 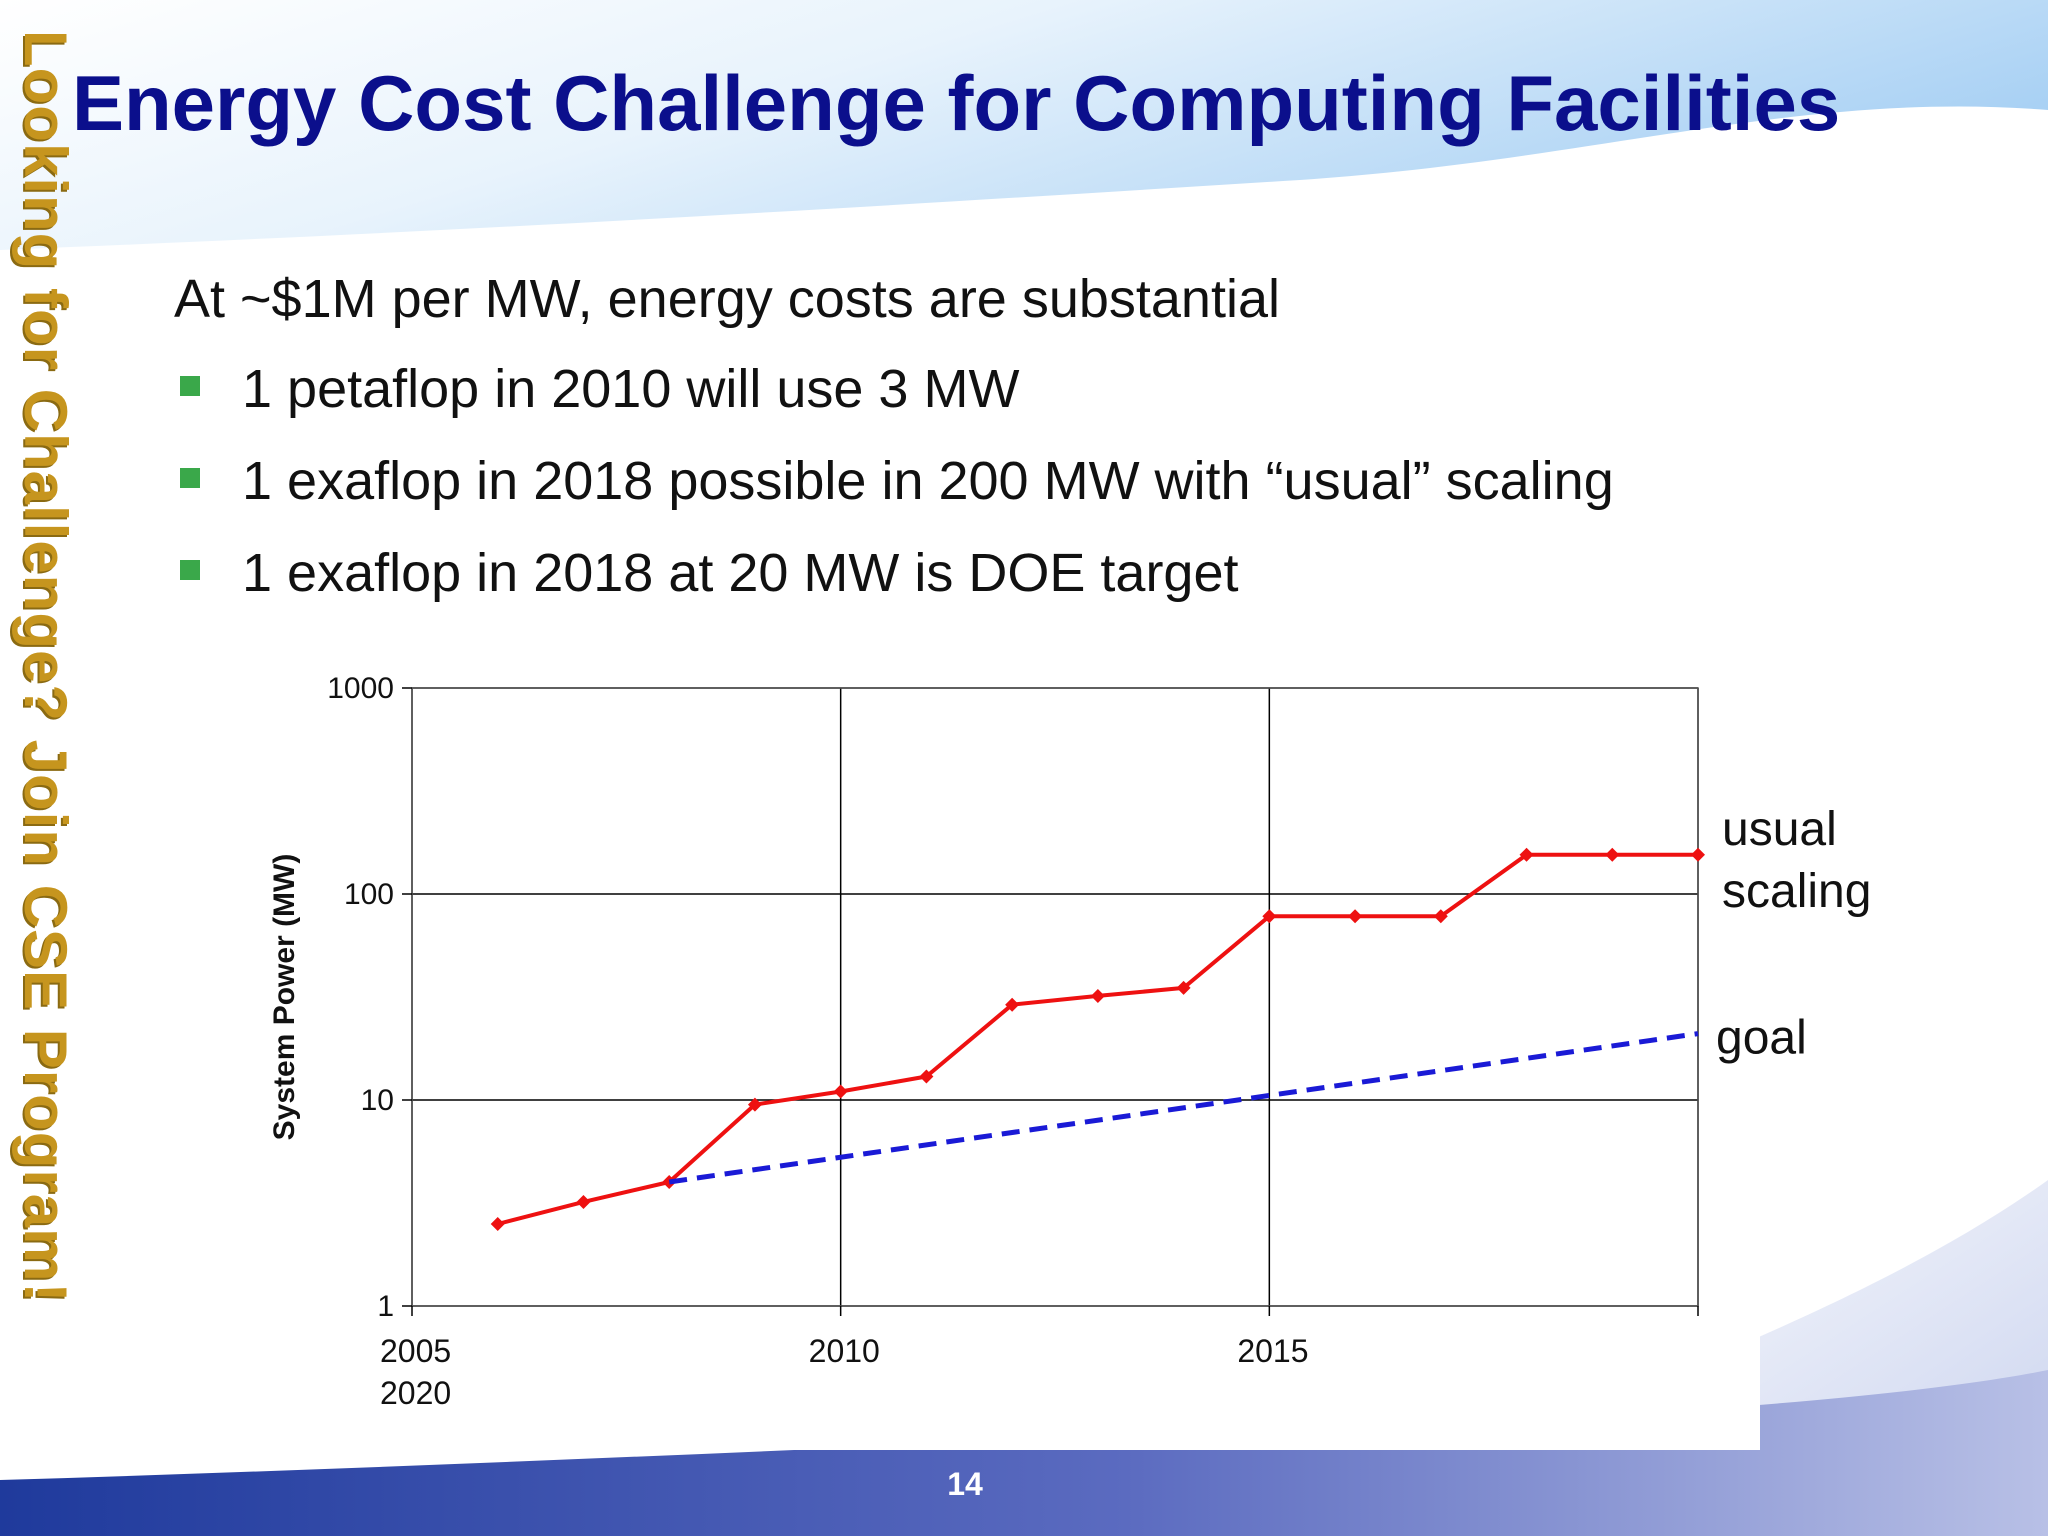 What do you see at coordinates (740, 573) in the screenshot?
I see `bullet-text: 1 exaflop in 2018 at 20 MW is DOE target` at bounding box center [740, 573].